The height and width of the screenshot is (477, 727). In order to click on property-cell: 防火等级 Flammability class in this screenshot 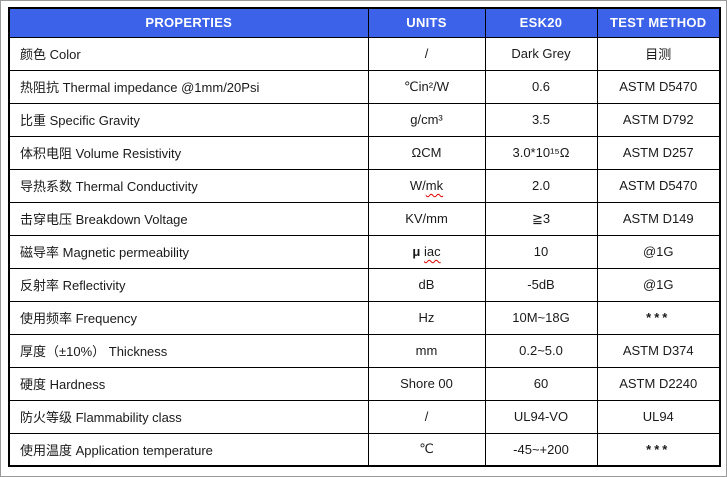, I will do `click(188, 416)`.